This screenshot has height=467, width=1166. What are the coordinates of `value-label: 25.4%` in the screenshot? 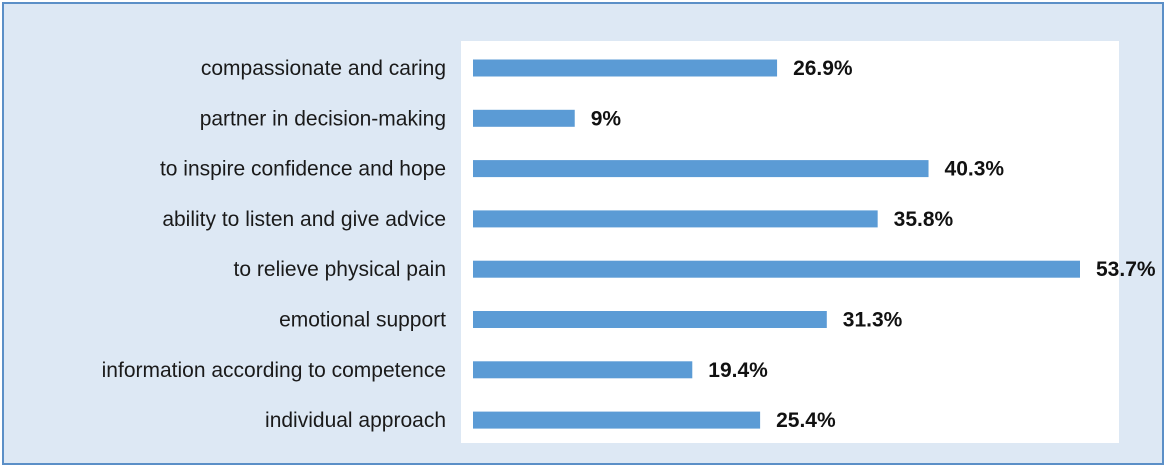 It's located at (806, 420).